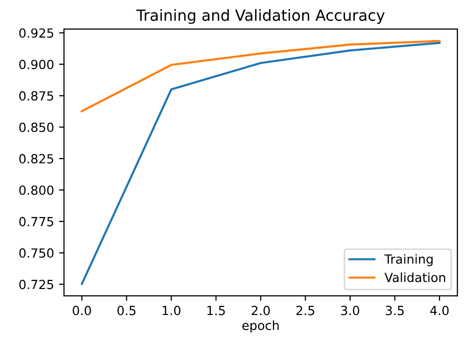  What do you see at coordinates (260, 326) in the screenshot?
I see `x-axis-title: epoch` at bounding box center [260, 326].